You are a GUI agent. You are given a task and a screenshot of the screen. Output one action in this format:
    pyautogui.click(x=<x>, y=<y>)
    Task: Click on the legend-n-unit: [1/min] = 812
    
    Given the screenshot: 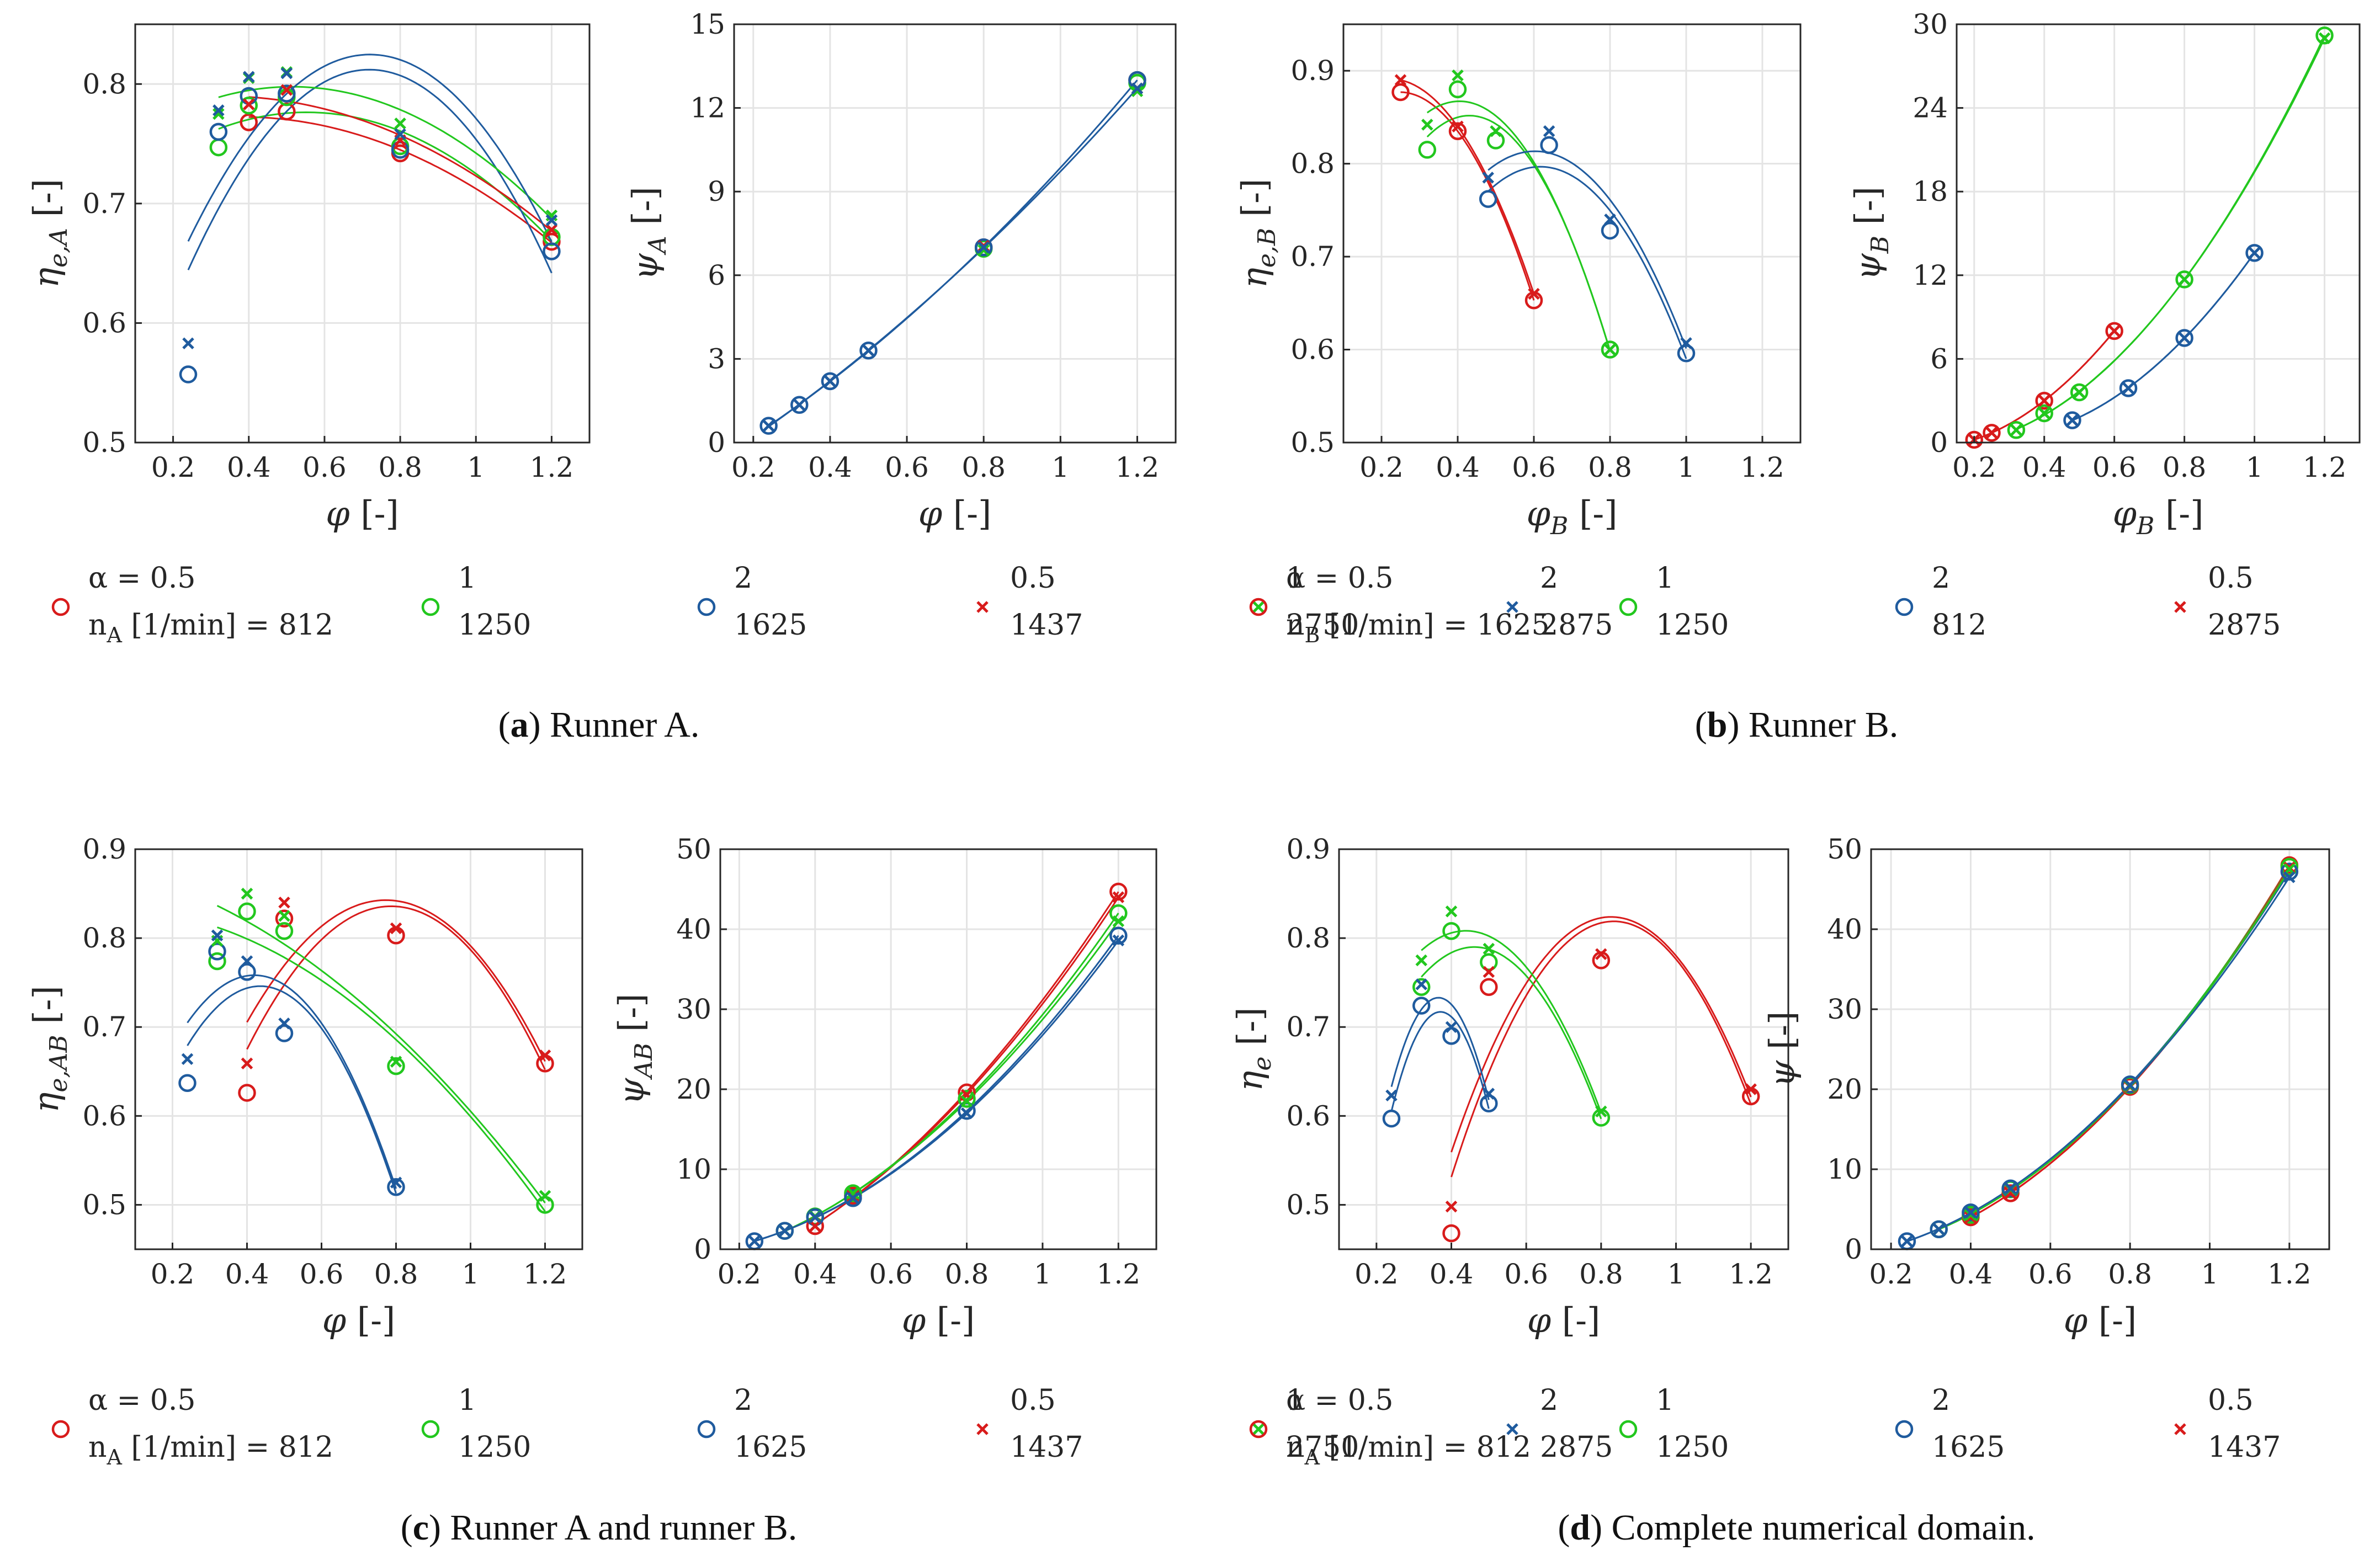 What is the action you would take?
    pyautogui.click(x=227, y=1447)
    